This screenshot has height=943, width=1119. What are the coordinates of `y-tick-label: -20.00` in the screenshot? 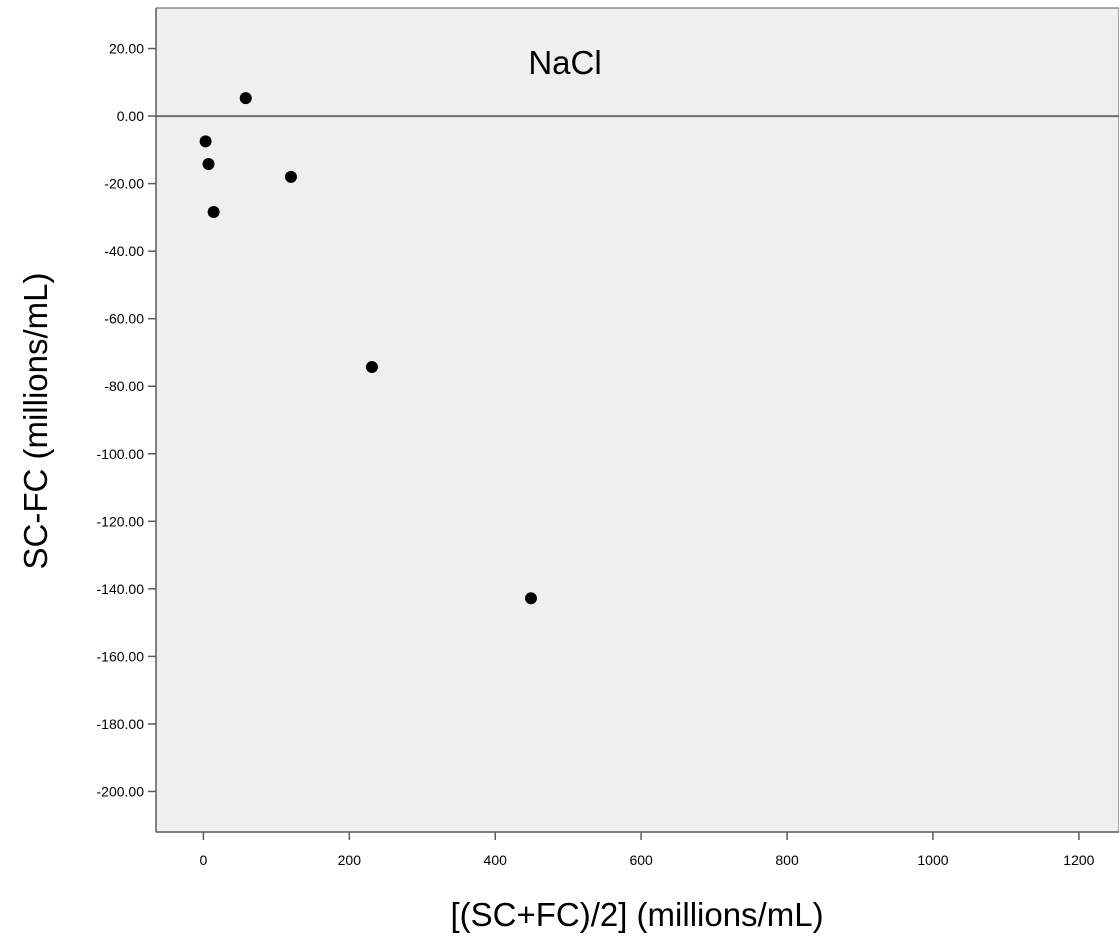 It's located at (124, 184).